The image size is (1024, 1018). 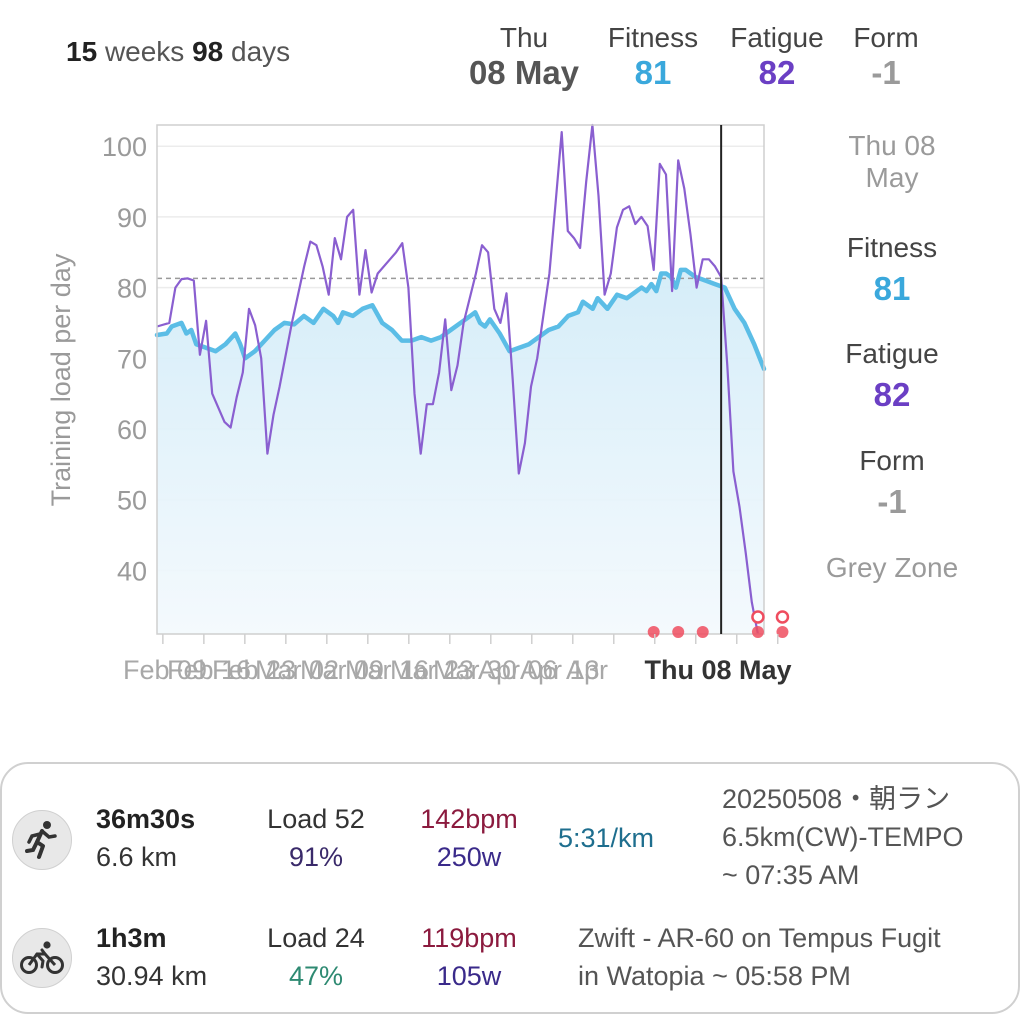 What do you see at coordinates (132, 218) in the screenshot?
I see `y-tick-label-90: 90` at bounding box center [132, 218].